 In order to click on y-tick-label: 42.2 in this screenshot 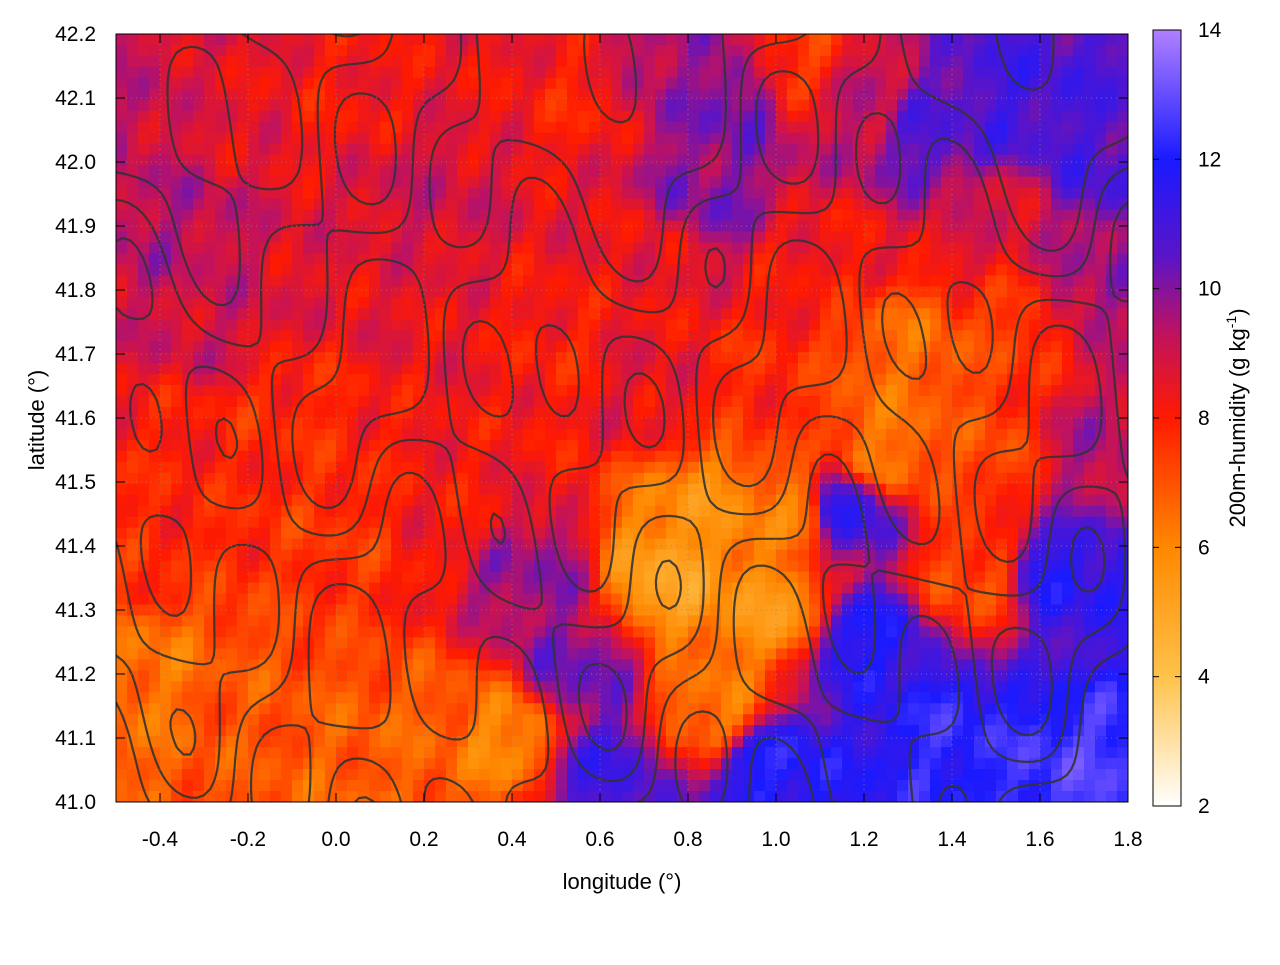, I will do `click(75, 34)`.